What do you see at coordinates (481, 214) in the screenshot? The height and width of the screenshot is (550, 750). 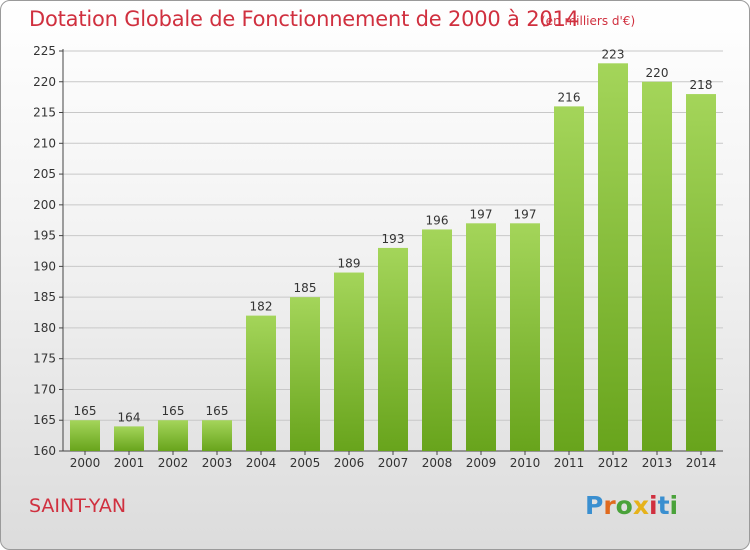 I see `data-label-2009: 197` at bounding box center [481, 214].